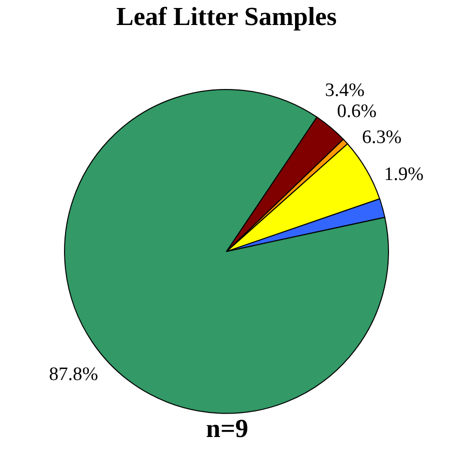 The image size is (453, 455). I want to click on chart-title: Leaf Litter Samples, so click(226, 17).